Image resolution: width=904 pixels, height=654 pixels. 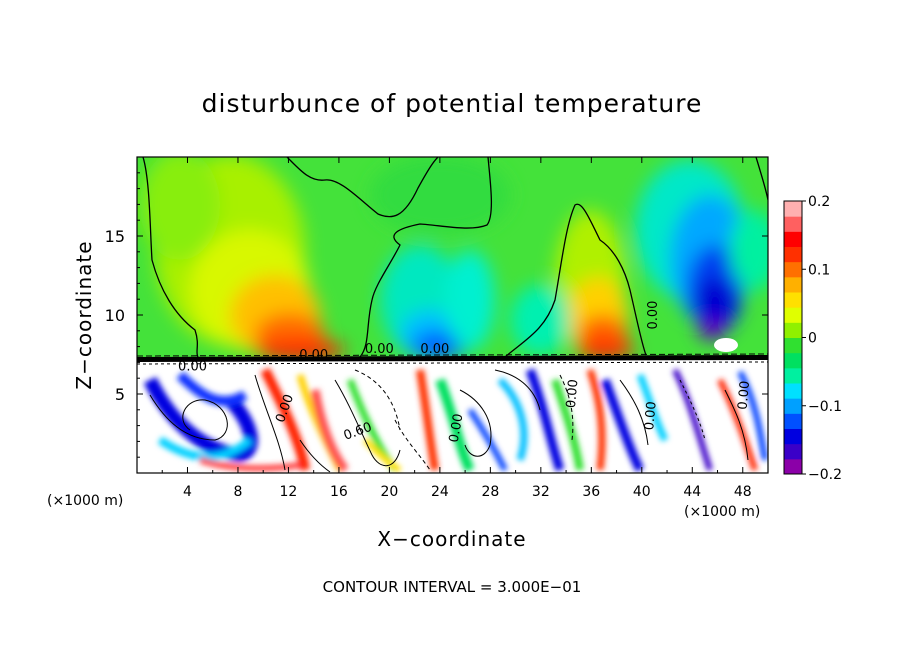 I want to click on contour-interval-text: CONTOUR INTERVAL = 3.000E−01, so click(x=452, y=587).